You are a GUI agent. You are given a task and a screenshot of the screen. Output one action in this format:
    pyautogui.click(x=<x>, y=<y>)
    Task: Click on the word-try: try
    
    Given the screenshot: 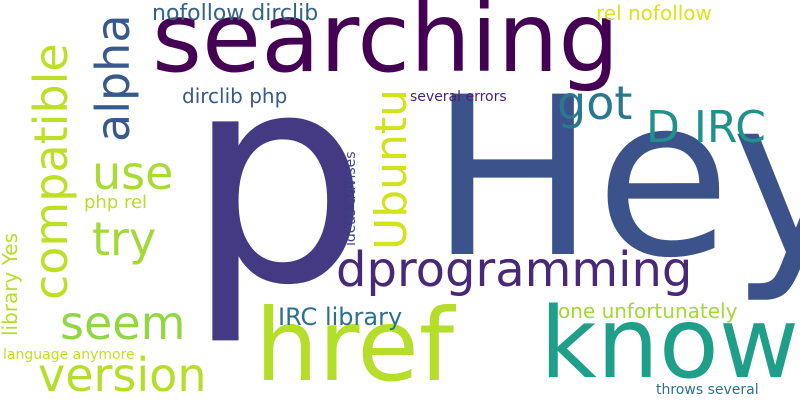 What is the action you would take?
    pyautogui.click(x=124, y=239)
    